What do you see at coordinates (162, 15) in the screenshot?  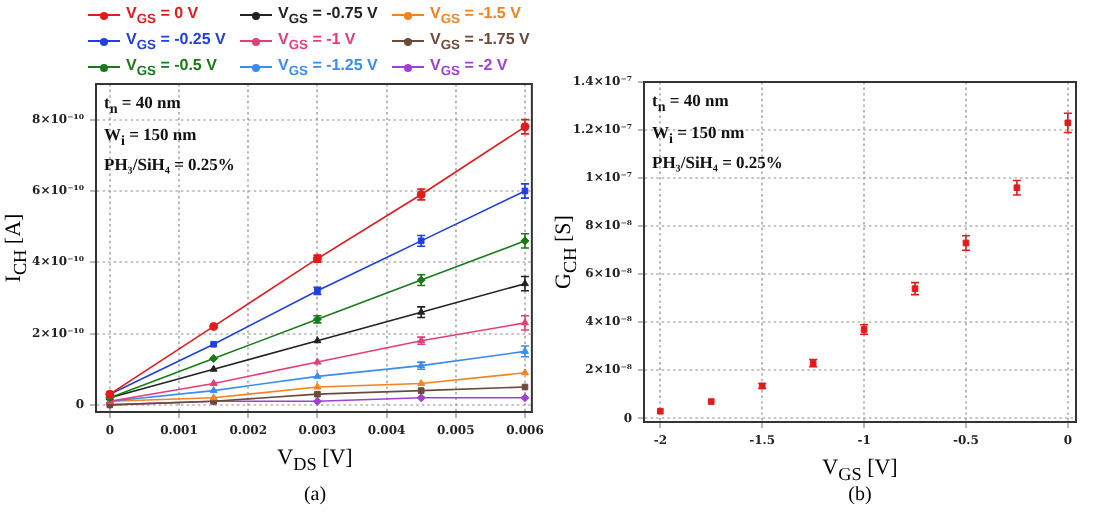 I see `legend-label: V$_{GS}$ = 0 V` at bounding box center [162, 15].